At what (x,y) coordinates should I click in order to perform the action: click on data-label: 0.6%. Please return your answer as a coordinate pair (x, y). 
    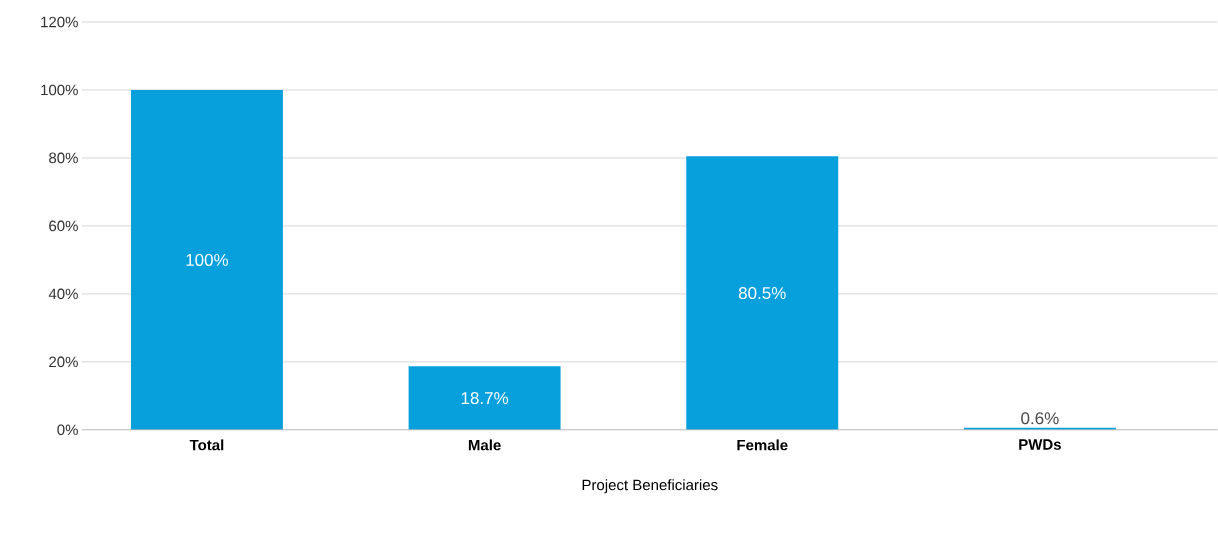
    Looking at the image, I should click on (1040, 418).